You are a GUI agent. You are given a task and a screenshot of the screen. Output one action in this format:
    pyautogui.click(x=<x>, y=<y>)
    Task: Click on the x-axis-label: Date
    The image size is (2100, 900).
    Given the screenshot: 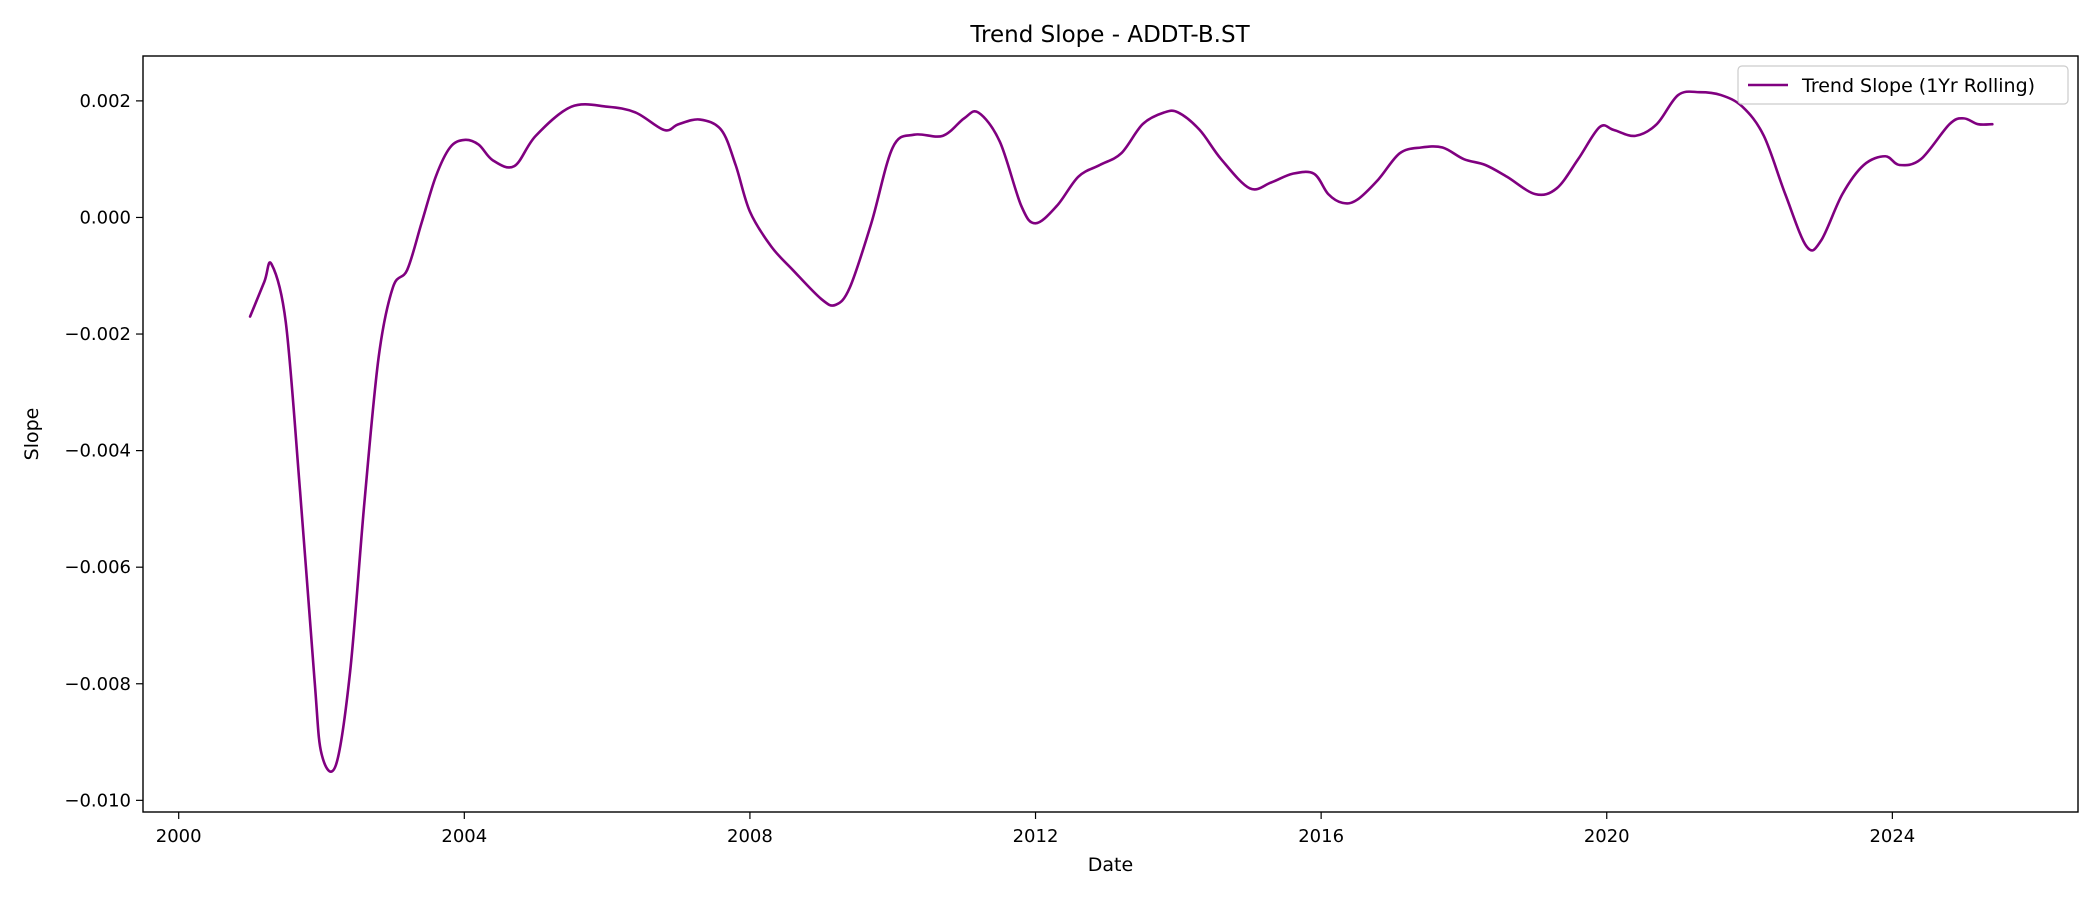 What is the action you would take?
    pyautogui.click(x=1110, y=865)
    